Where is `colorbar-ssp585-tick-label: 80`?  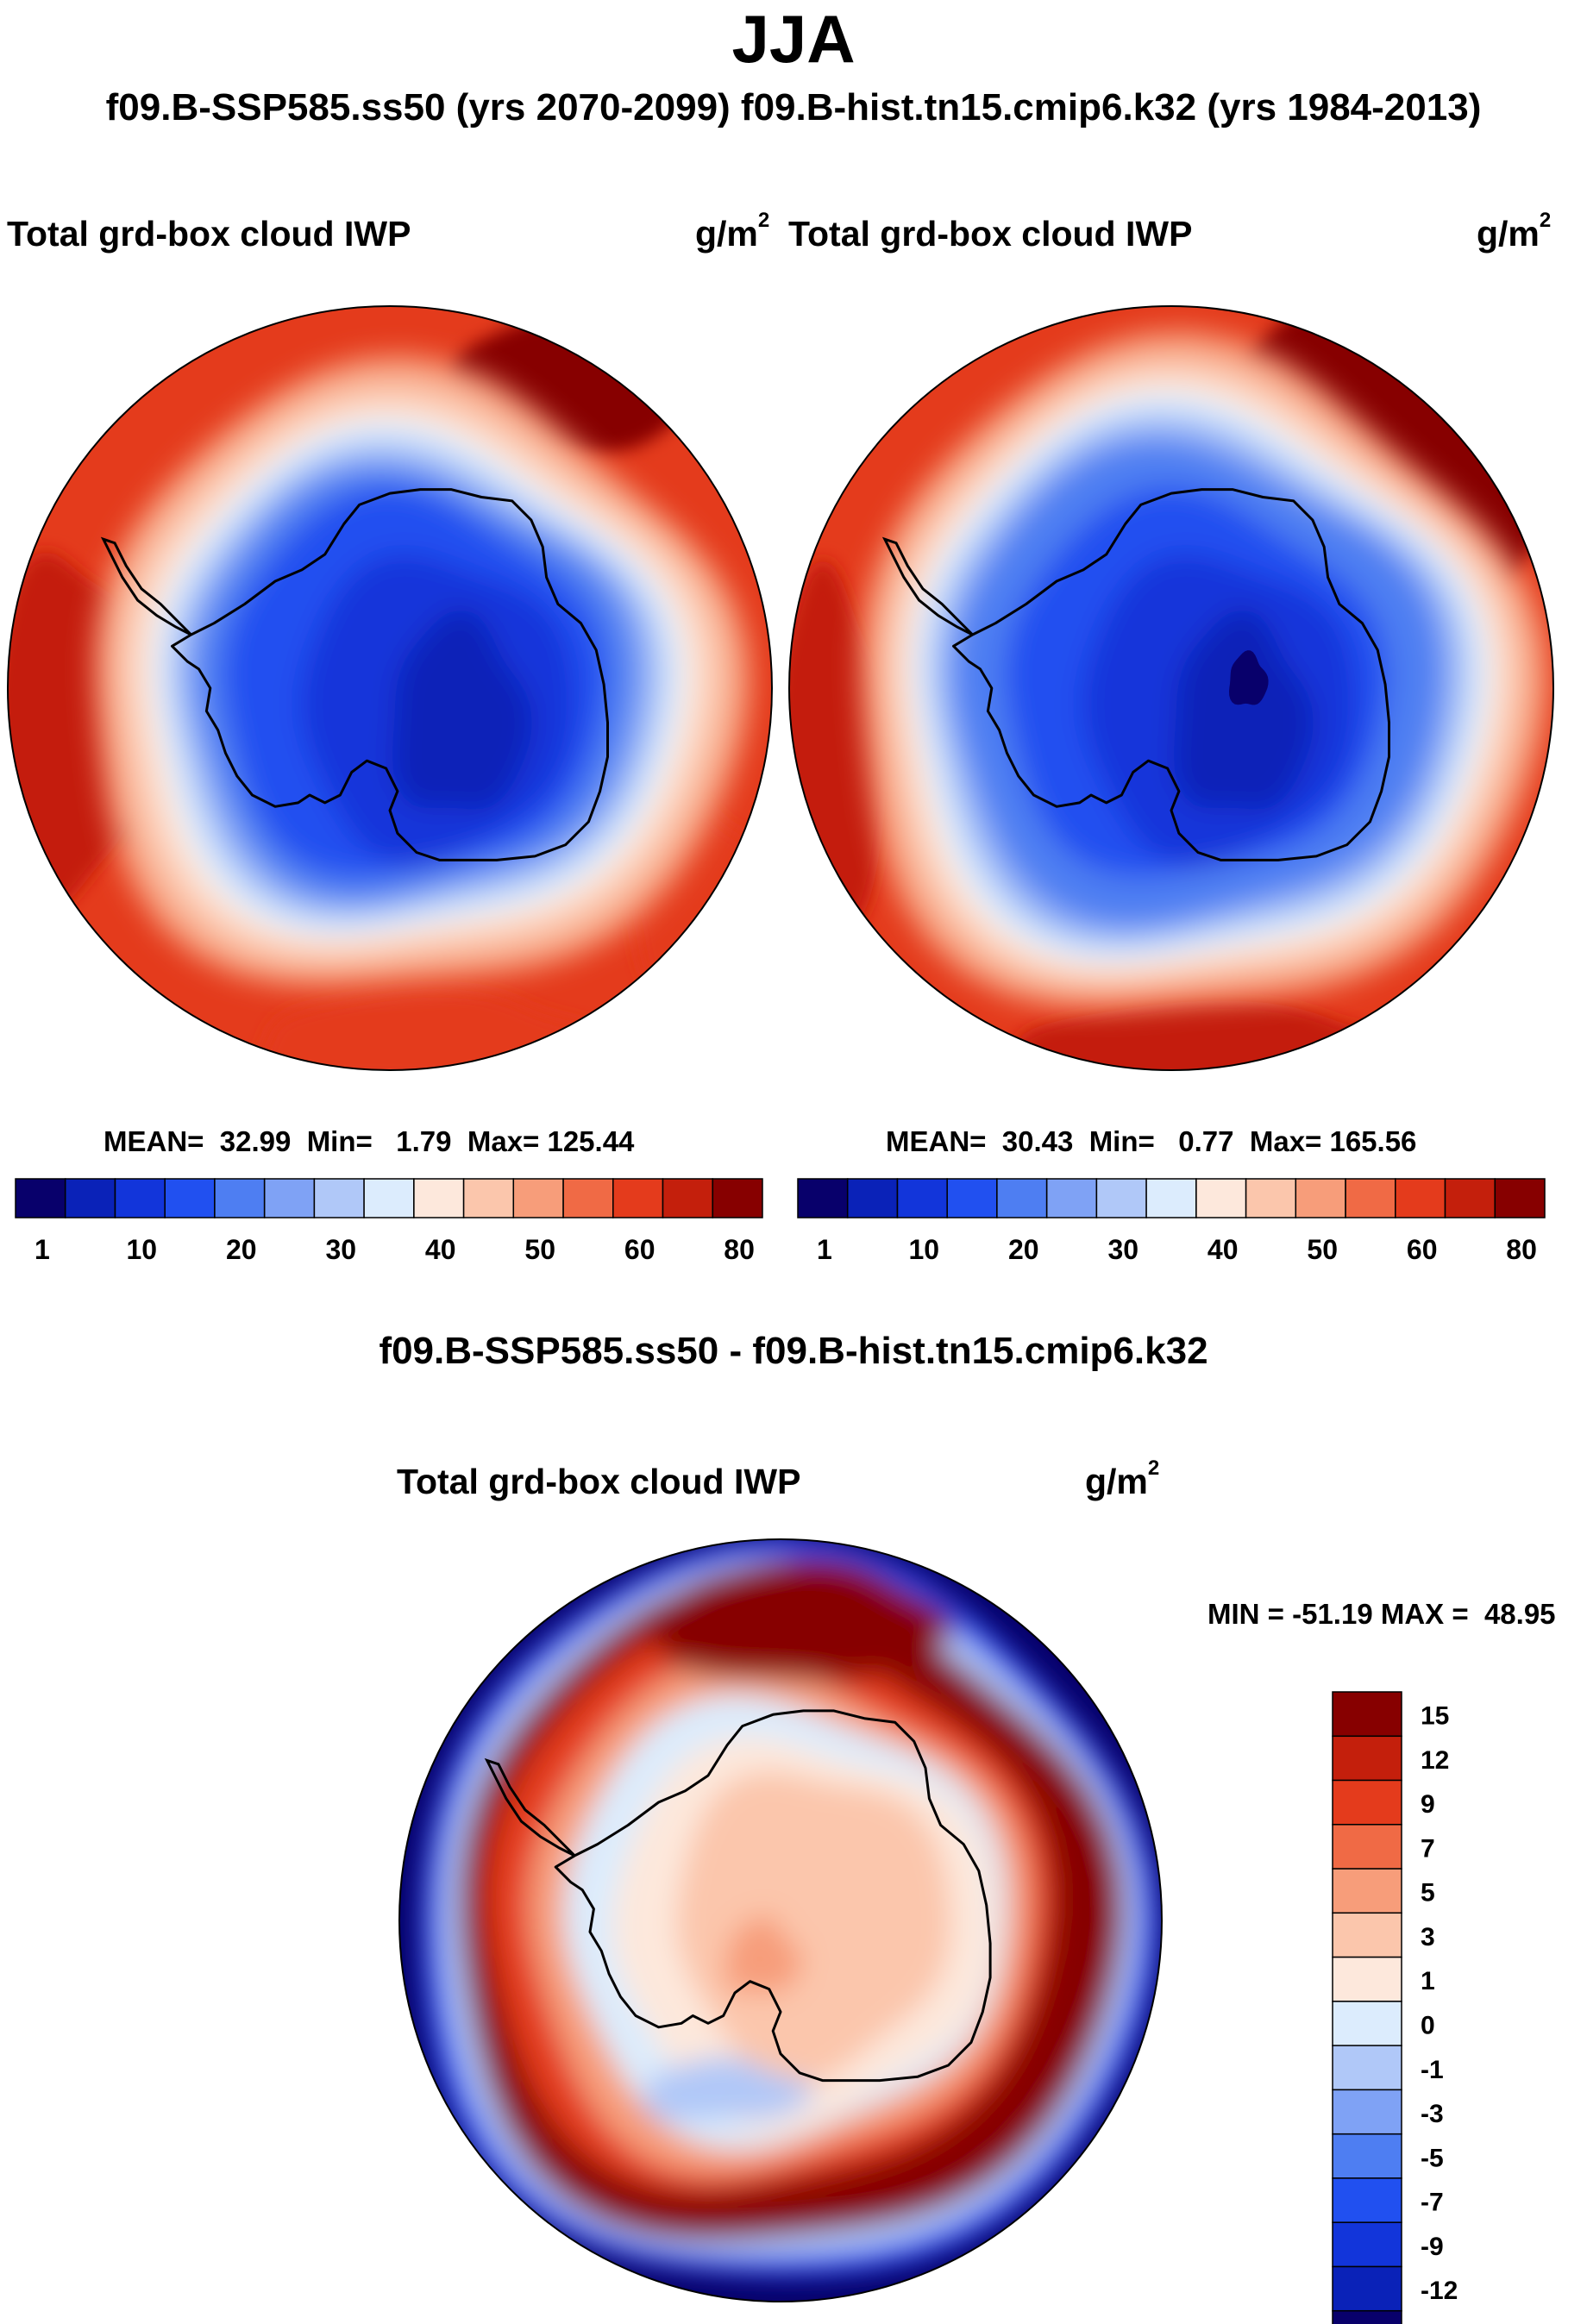 colorbar-ssp585-tick-label: 80 is located at coordinates (740, 1249).